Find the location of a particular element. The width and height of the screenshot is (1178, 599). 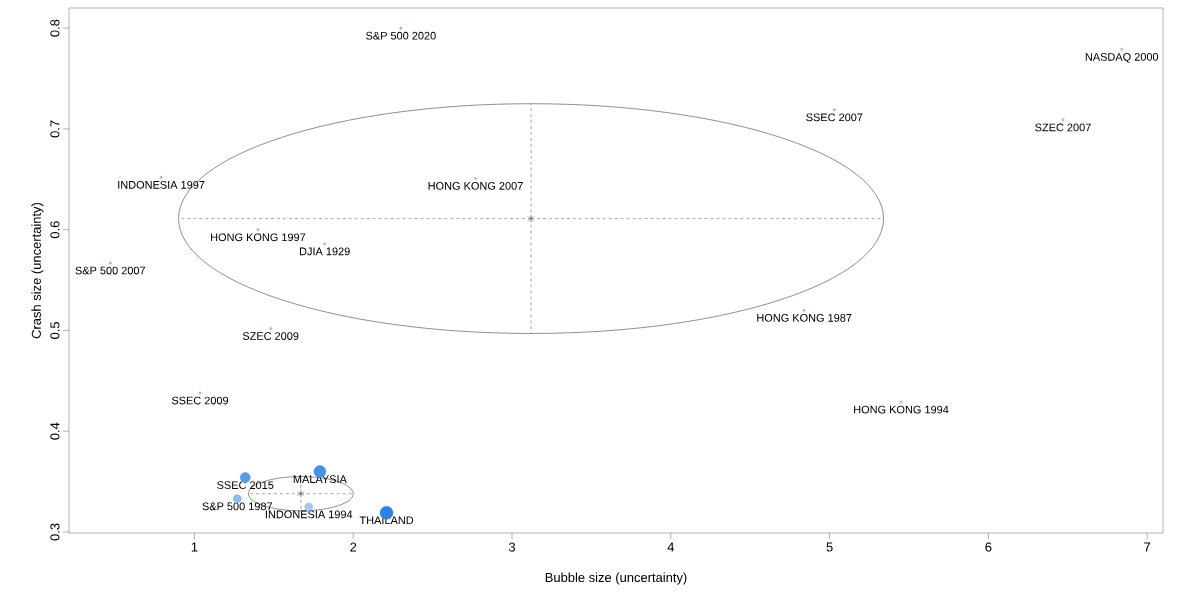

annotation: SSEC 2007 is located at coordinates (834, 117).